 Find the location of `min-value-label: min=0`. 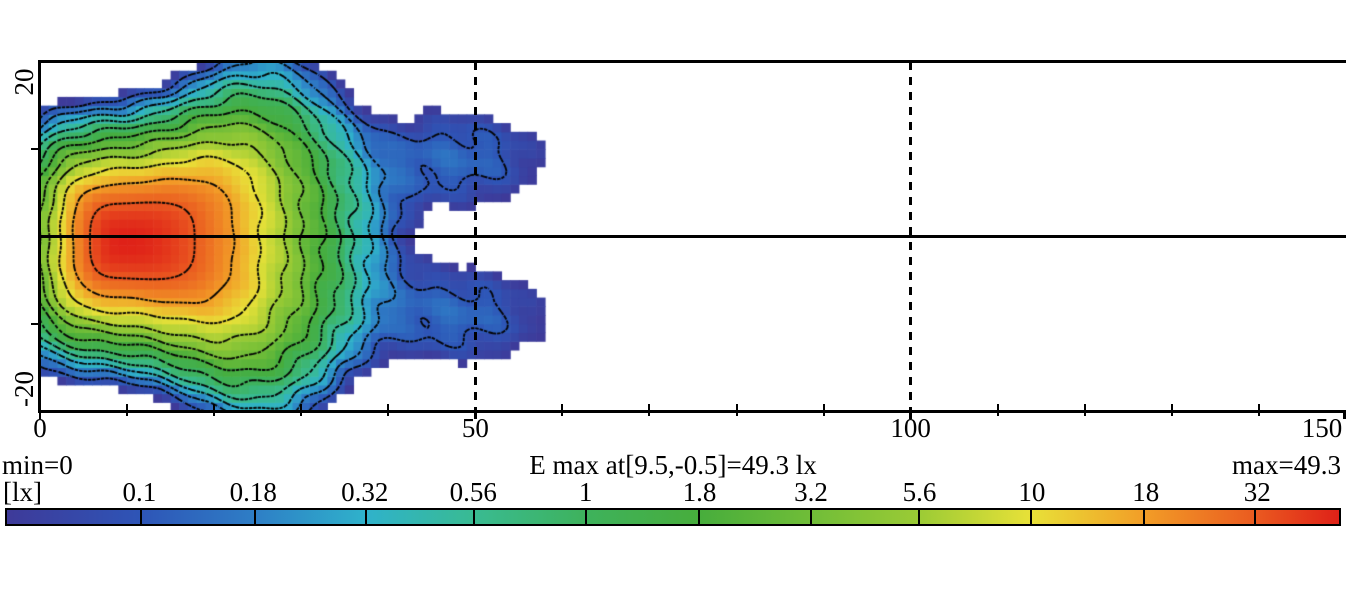

min-value-label: min=0 is located at coordinates (37, 465).